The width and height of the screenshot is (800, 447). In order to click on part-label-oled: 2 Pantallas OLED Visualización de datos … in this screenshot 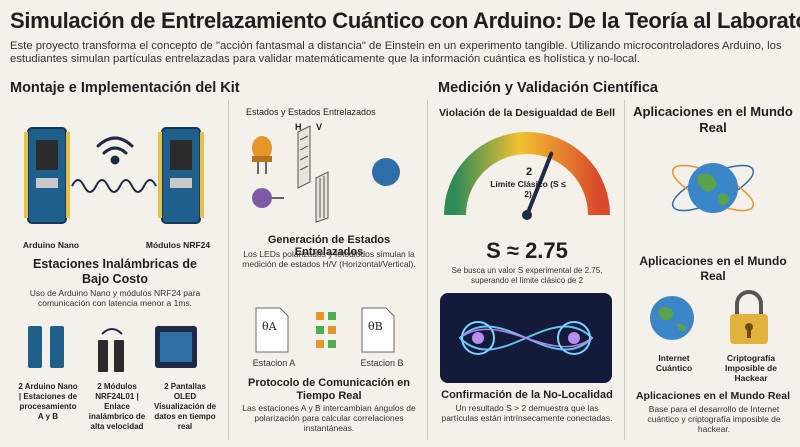, I will do `click(185, 406)`.